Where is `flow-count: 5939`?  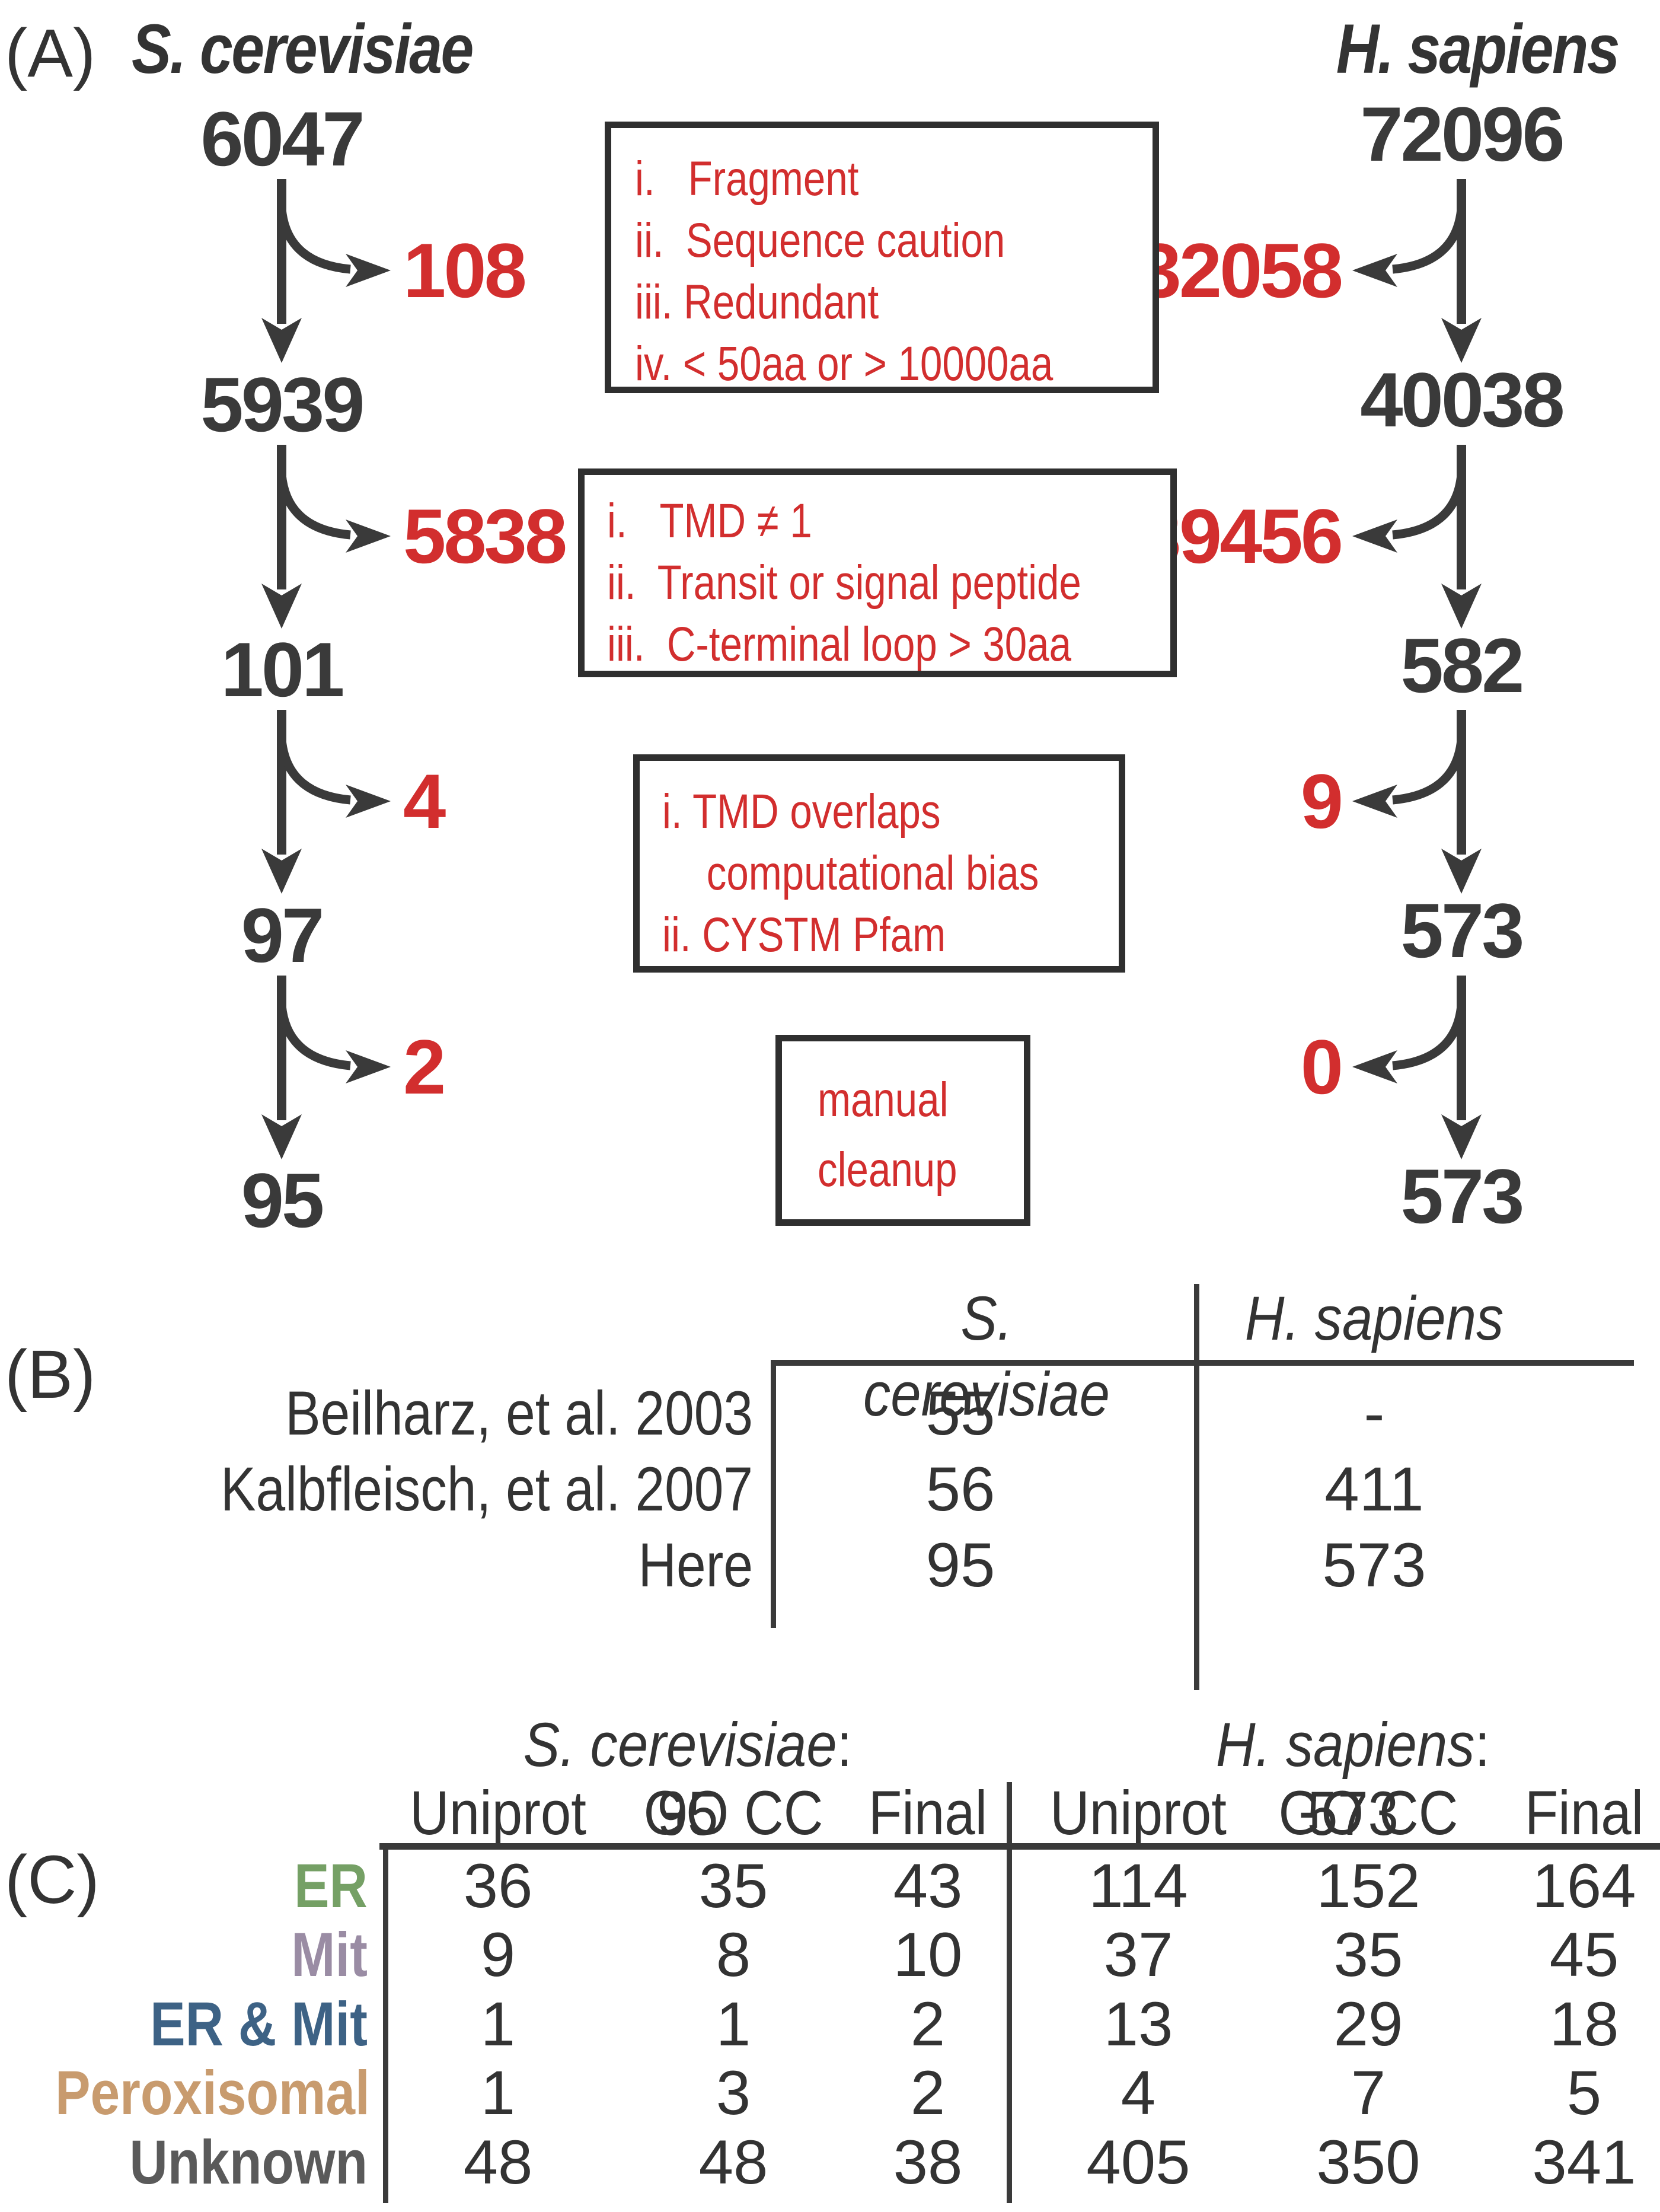
flow-count: 5939 is located at coordinates (282, 405).